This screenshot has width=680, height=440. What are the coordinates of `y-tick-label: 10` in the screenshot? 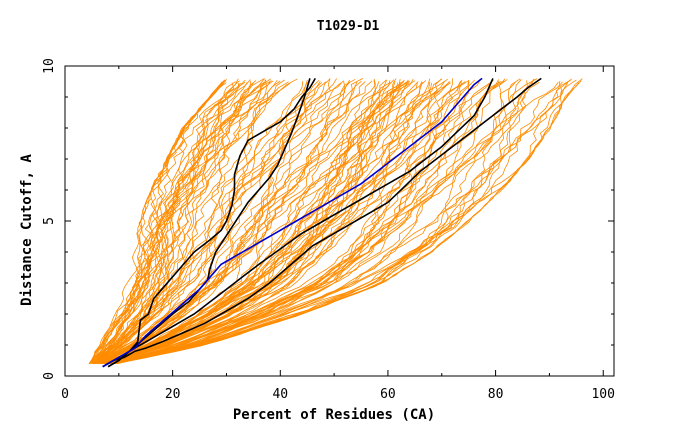 It's located at (49, 66).